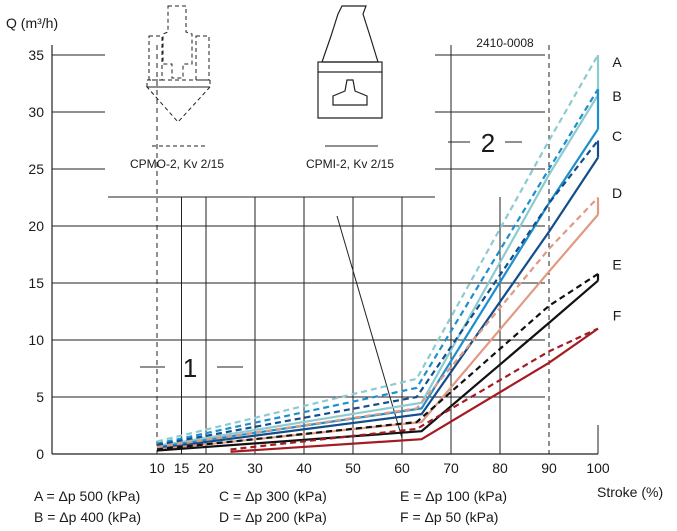 Image resolution: width=677 pixels, height=531 pixels. I want to click on cpmi-diagram, so click(350, 62).